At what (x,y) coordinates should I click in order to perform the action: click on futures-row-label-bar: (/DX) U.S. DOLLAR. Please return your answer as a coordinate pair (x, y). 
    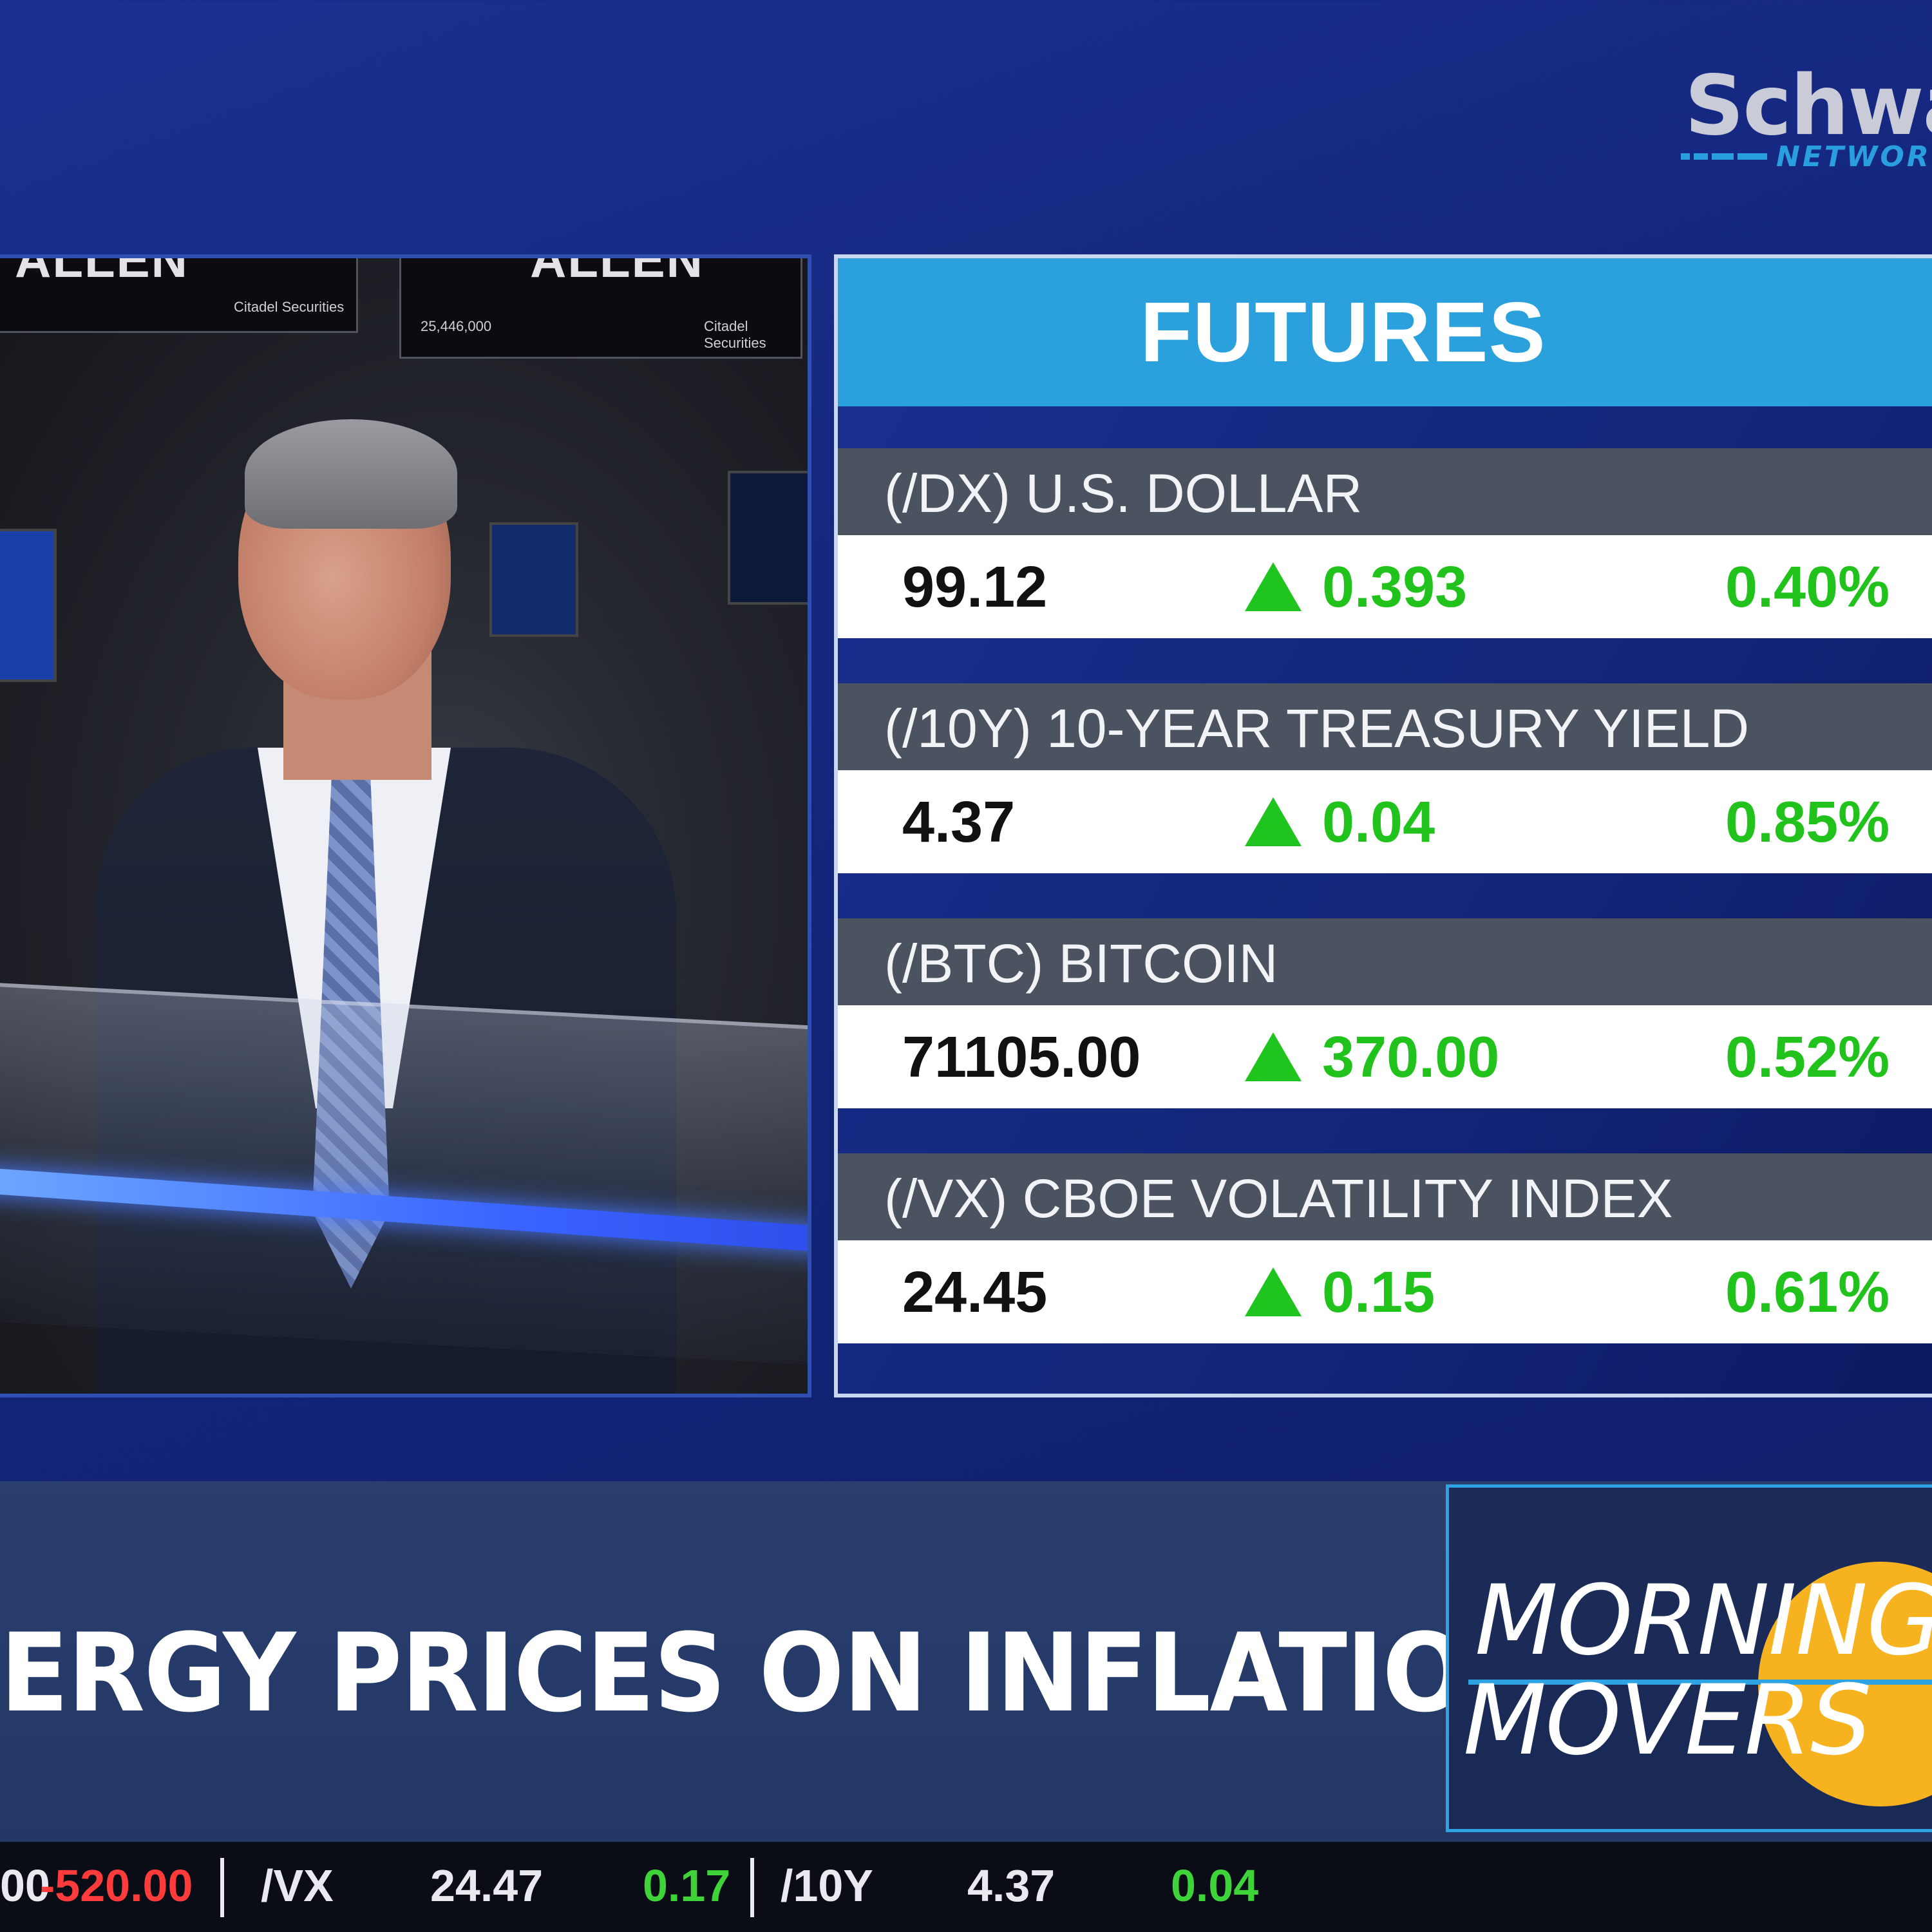
    Looking at the image, I should click on (1385, 492).